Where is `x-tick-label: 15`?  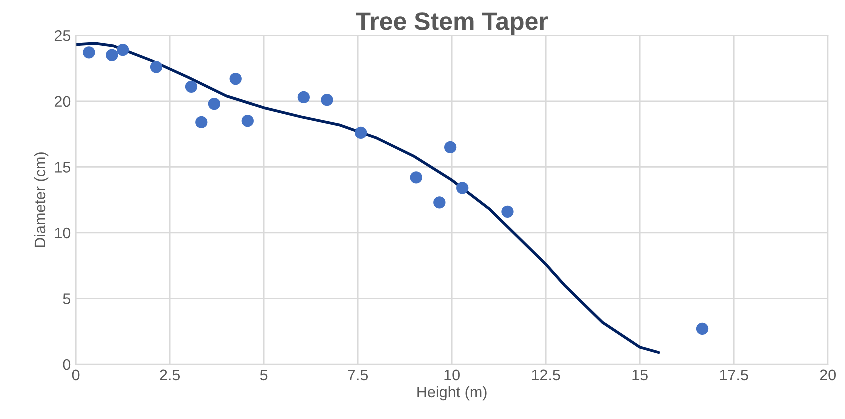 x-tick-label: 15 is located at coordinates (640, 375).